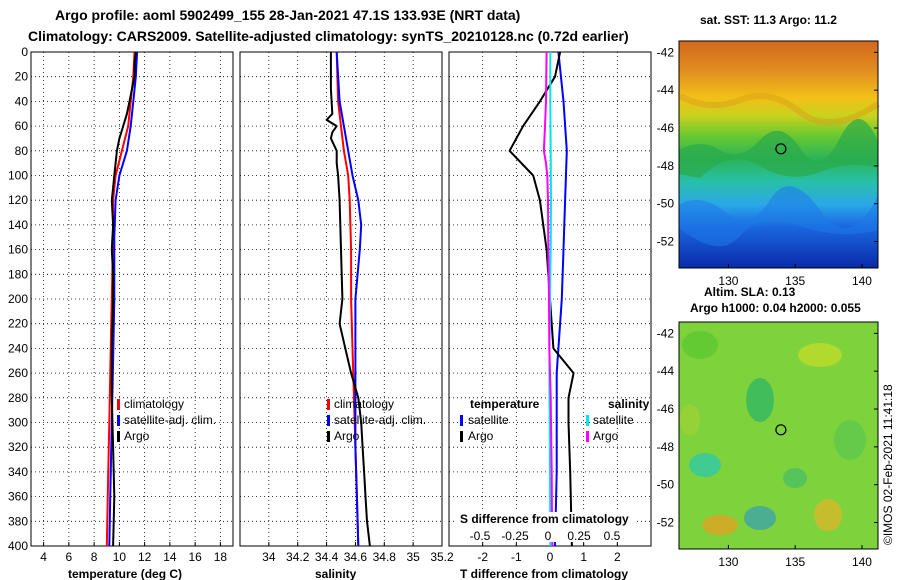 Image resolution: width=900 pixels, height=580 pixels. I want to click on depth-tick-label: 360, so click(18, 497).